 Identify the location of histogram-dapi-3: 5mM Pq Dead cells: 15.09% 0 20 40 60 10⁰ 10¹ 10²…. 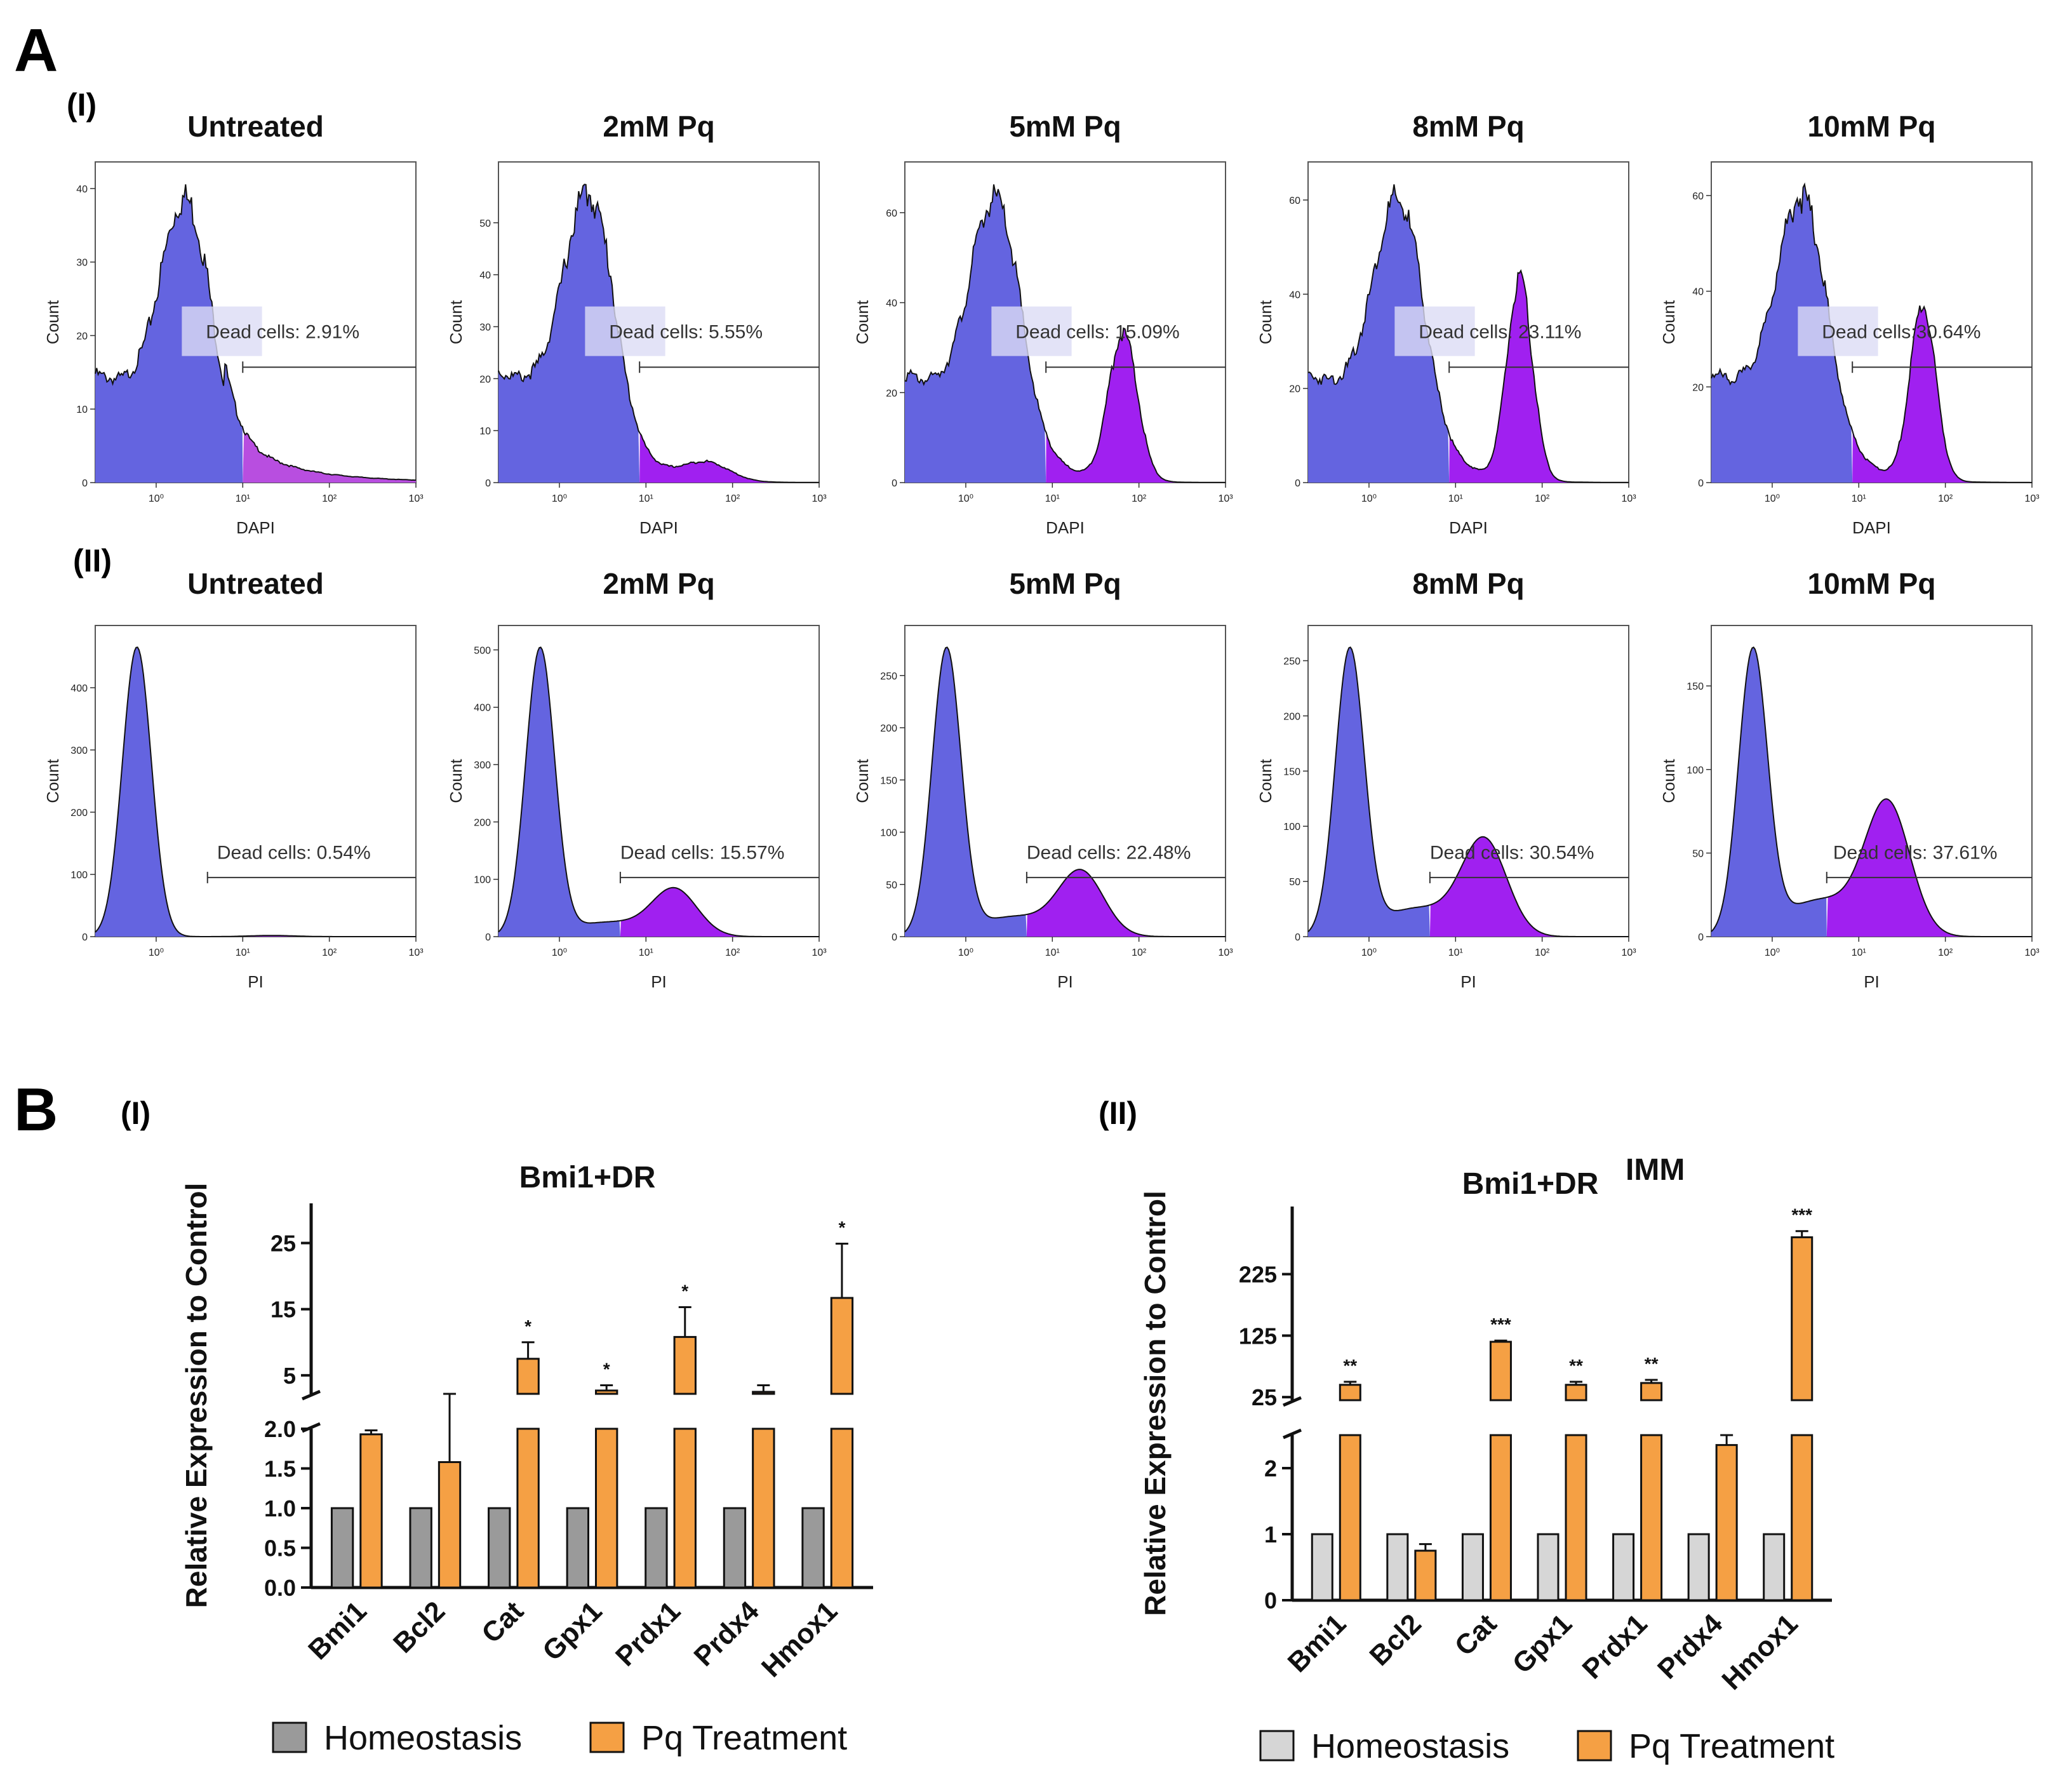
(1043, 323).